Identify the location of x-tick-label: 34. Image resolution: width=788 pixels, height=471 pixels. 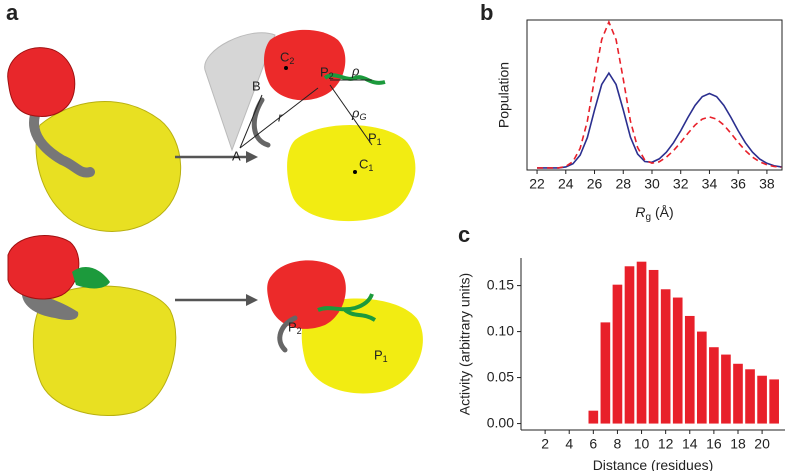
(710, 184).